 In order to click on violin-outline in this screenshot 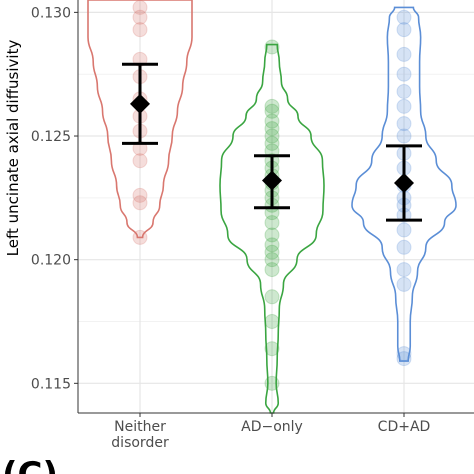, I will do `click(140, 119)`.